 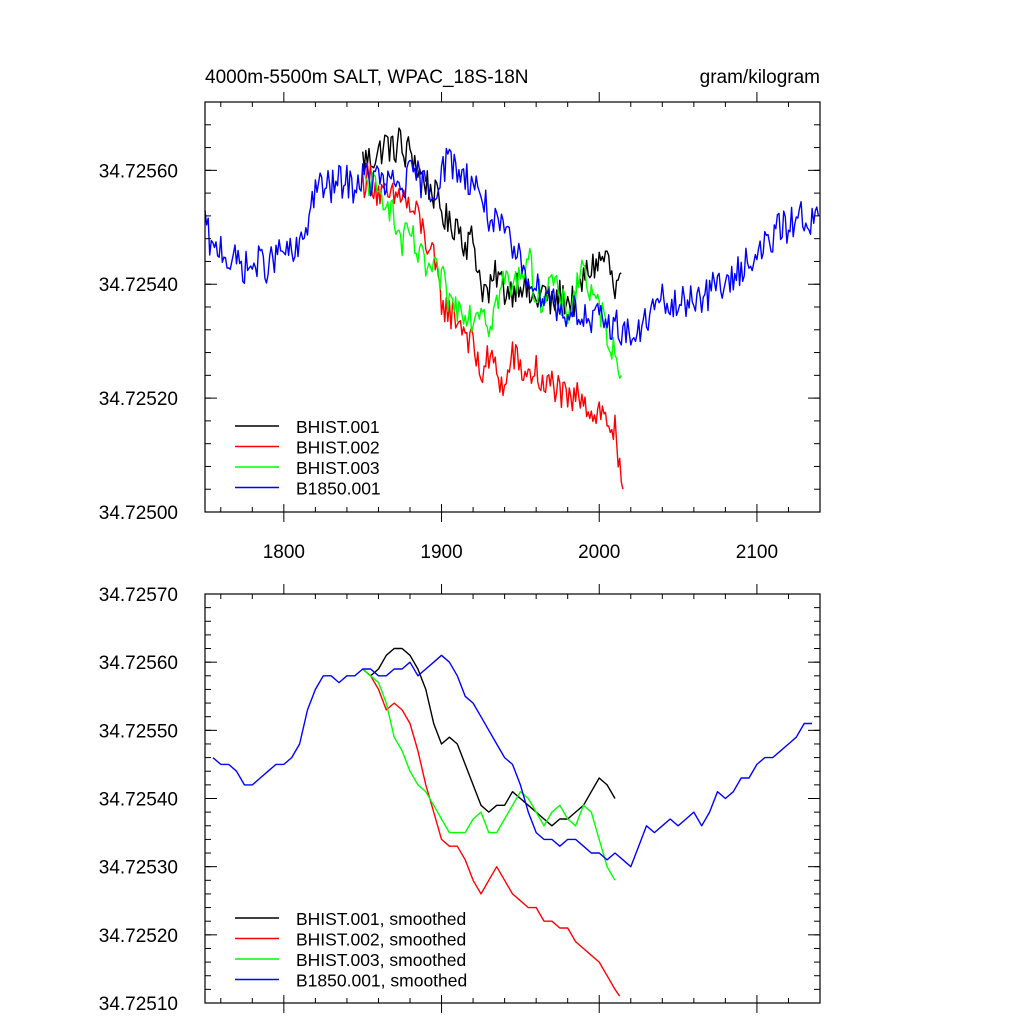 I want to click on y-tick-label: 34.72530, so click(x=138, y=868).